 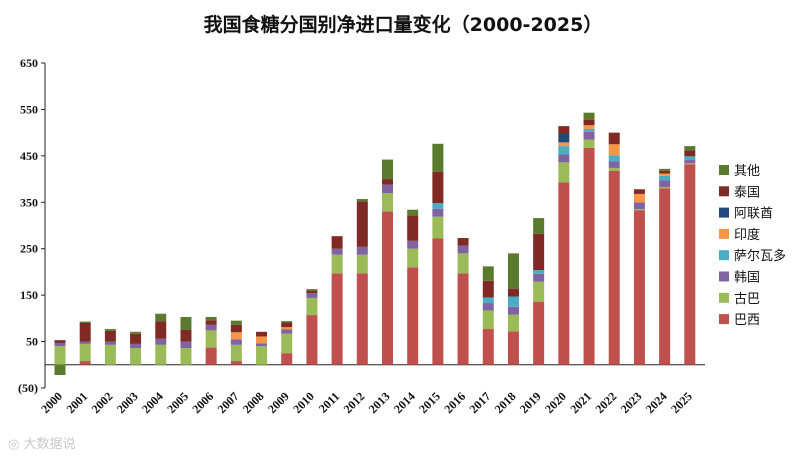 I want to click on legend-label: 古巴, so click(x=747, y=299).